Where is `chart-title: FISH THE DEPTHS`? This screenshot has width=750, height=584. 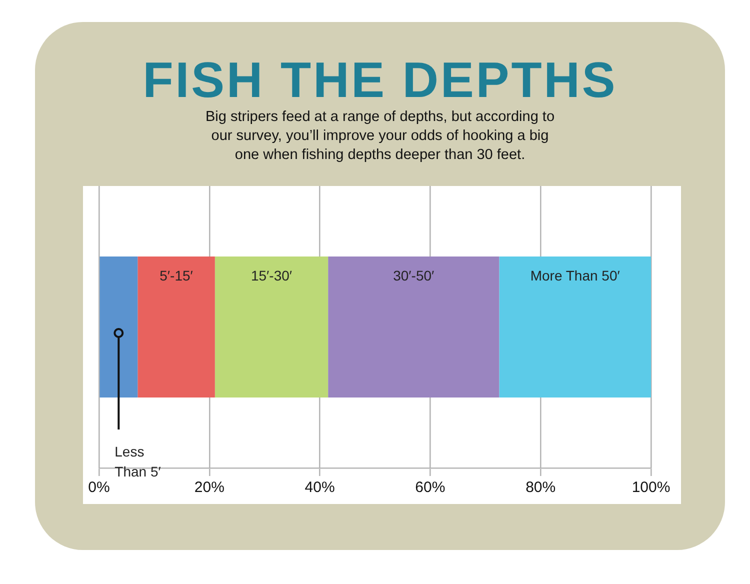
chart-title: FISH THE DEPTHS is located at coordinates (380, 80).